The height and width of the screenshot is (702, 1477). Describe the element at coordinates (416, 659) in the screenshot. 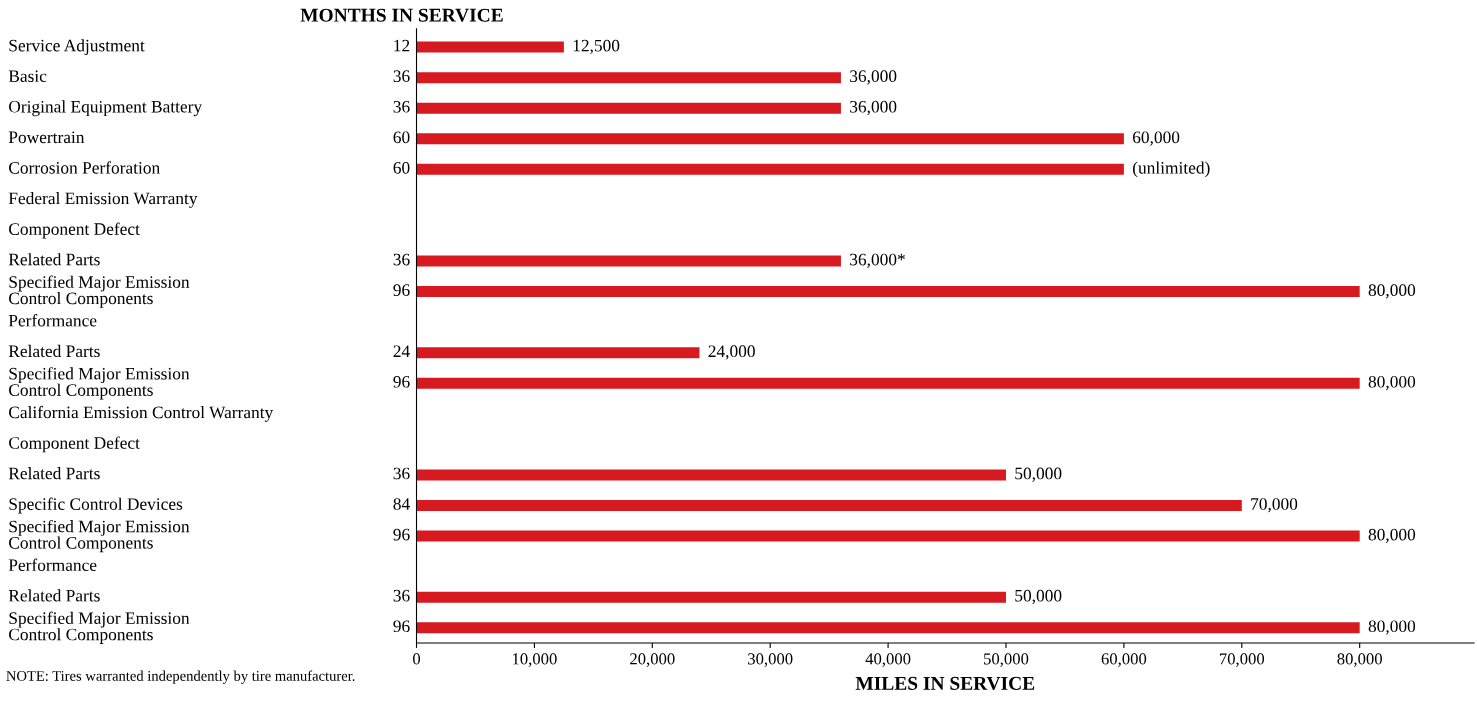

I see `x-tick-label: 0` at that location.